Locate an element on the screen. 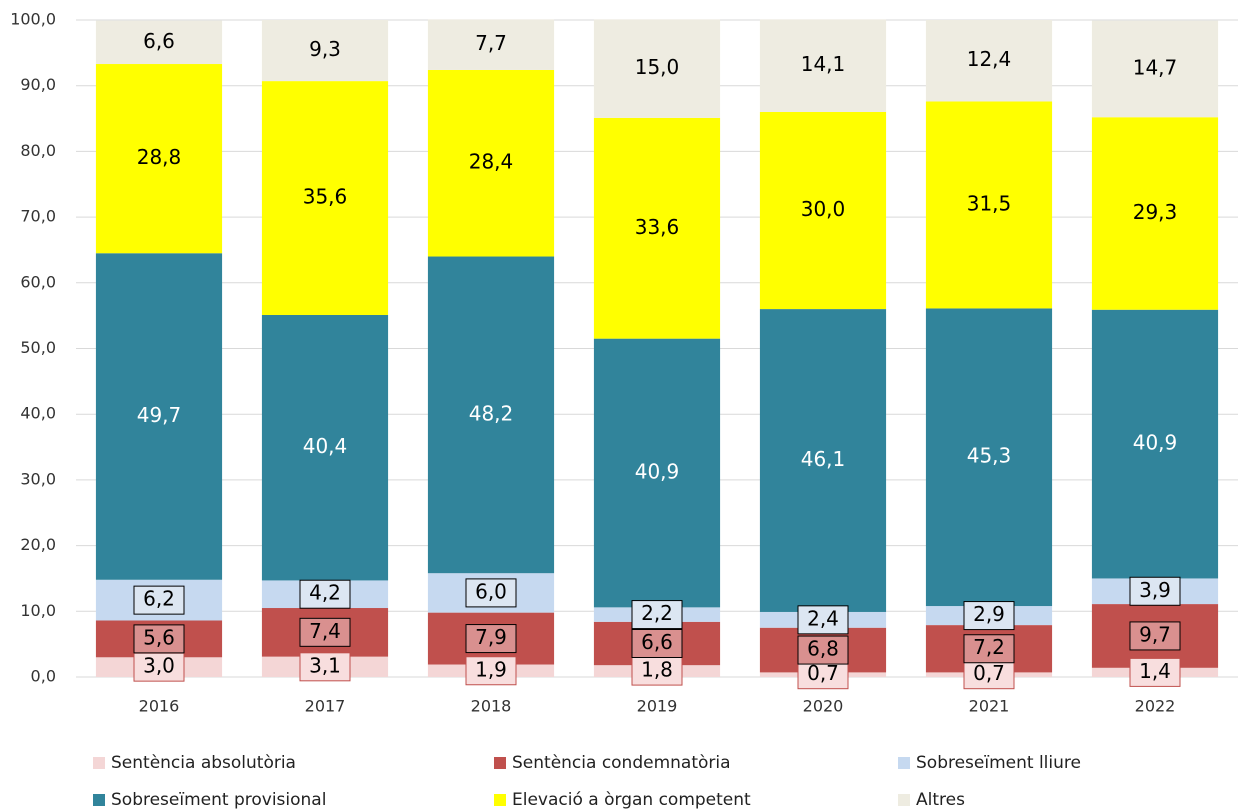 This screenshot has height=811, width=1238. data-label: 2,2 is located at coordinates (657, 613).